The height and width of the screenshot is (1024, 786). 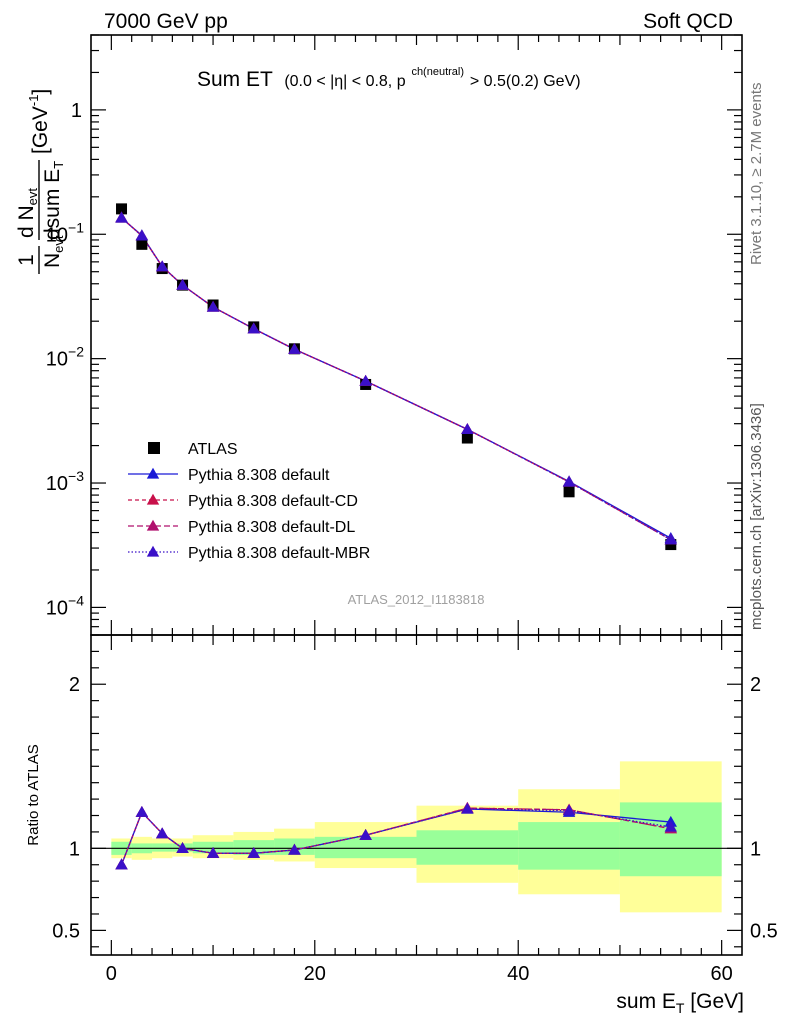 I want to click on main-ytick-label: 10⁻⁴, so click(x=65, y=605).